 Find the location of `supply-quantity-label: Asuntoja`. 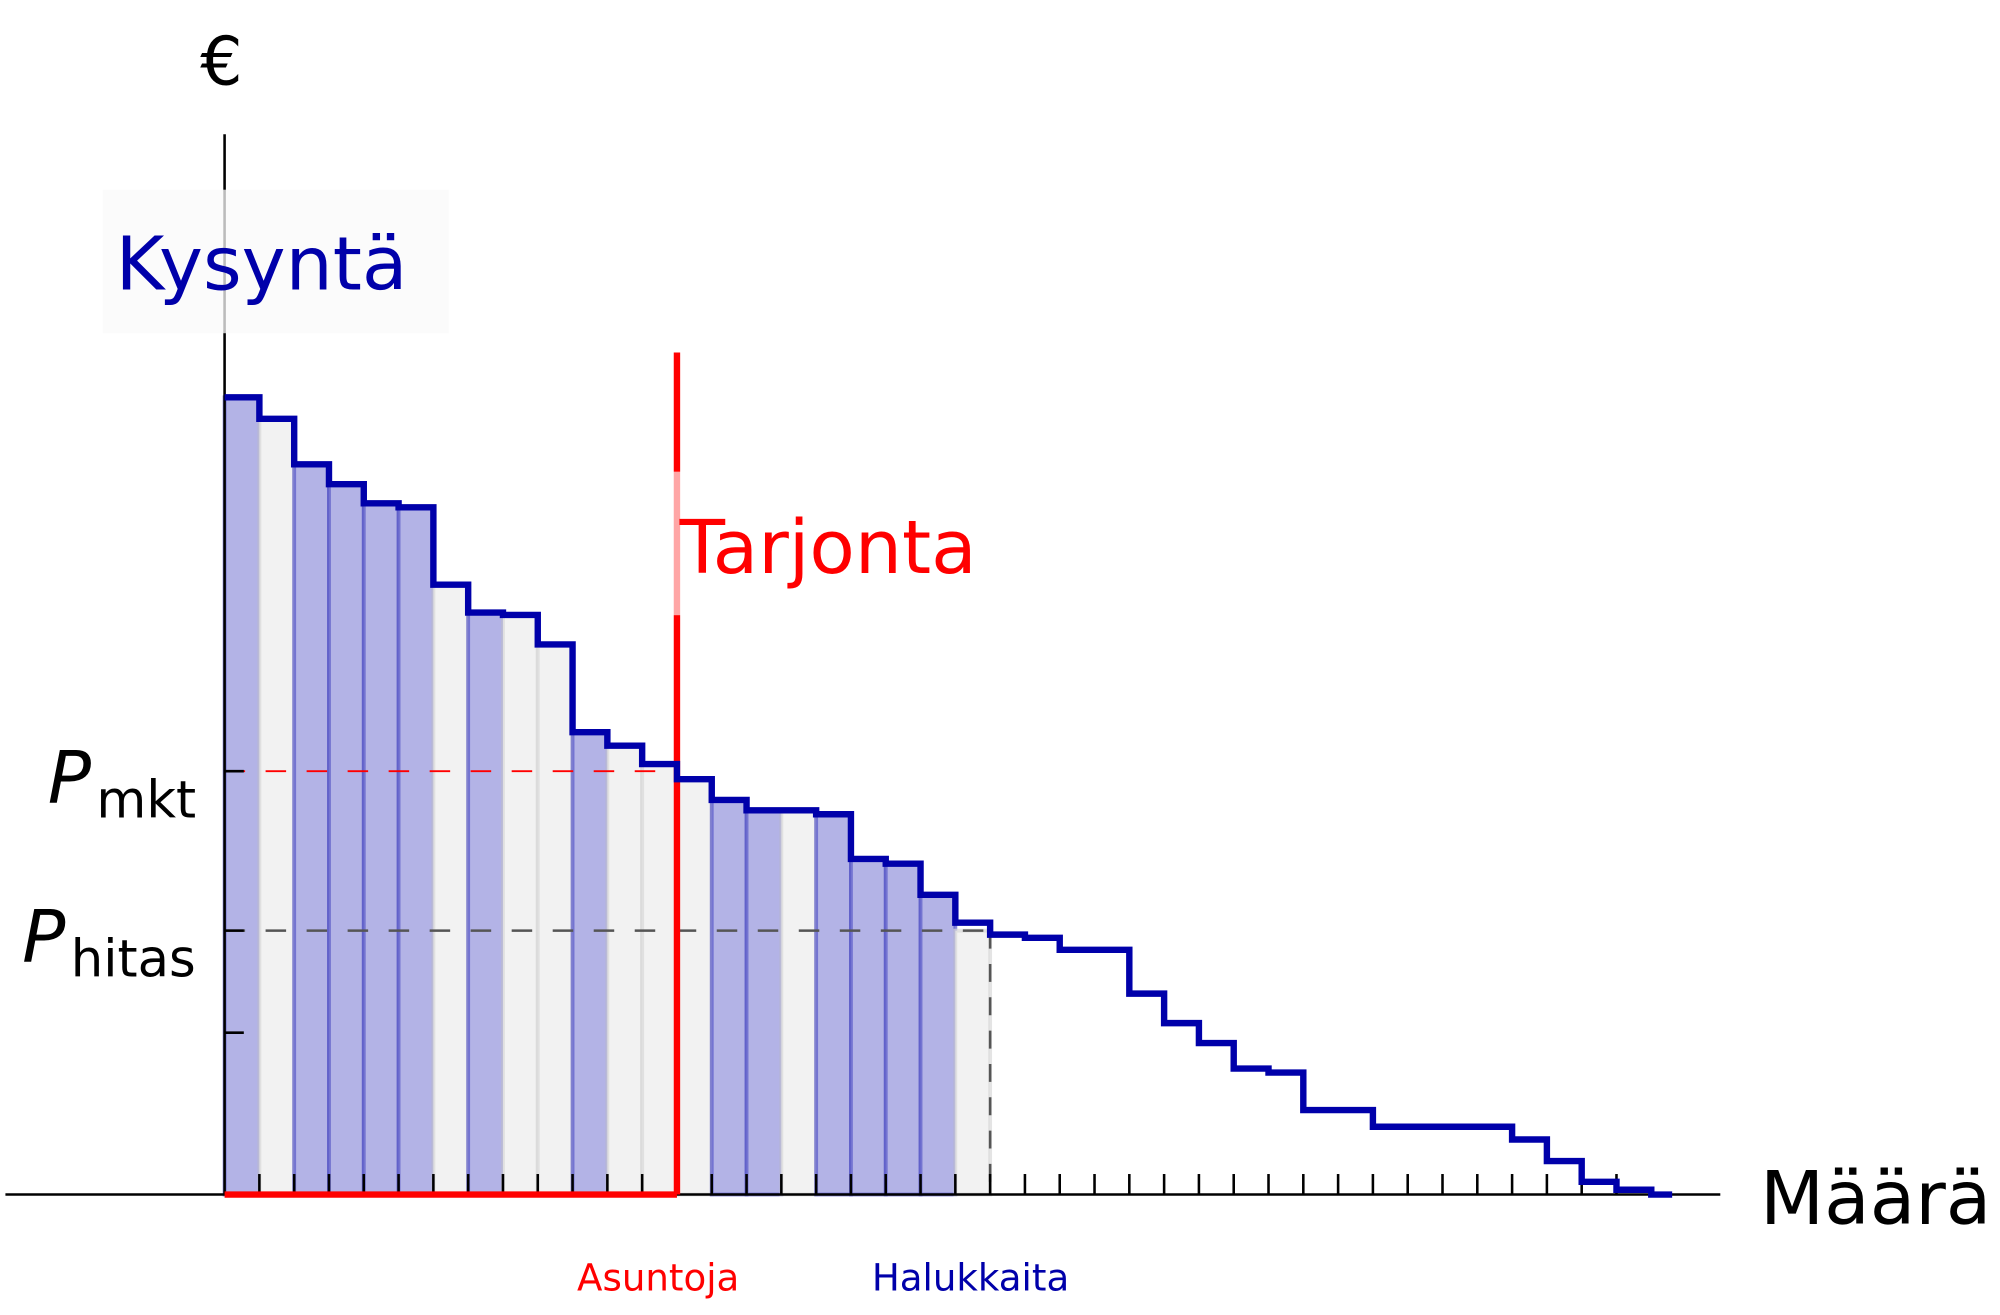

supply-quantity-label: Asuntoja is located at coordinates (658, 1278).